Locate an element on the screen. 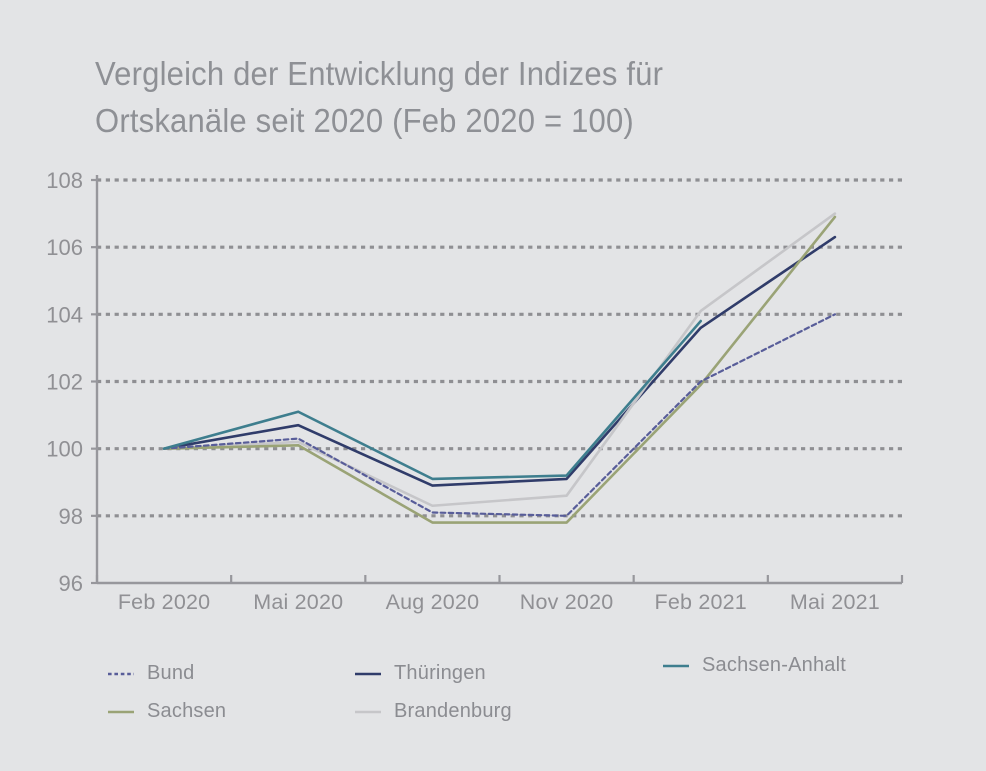 Image resolution: width=986 pixels, height=771 pixels. legend-label: Brandenburg is located at coordinates (453, 711).